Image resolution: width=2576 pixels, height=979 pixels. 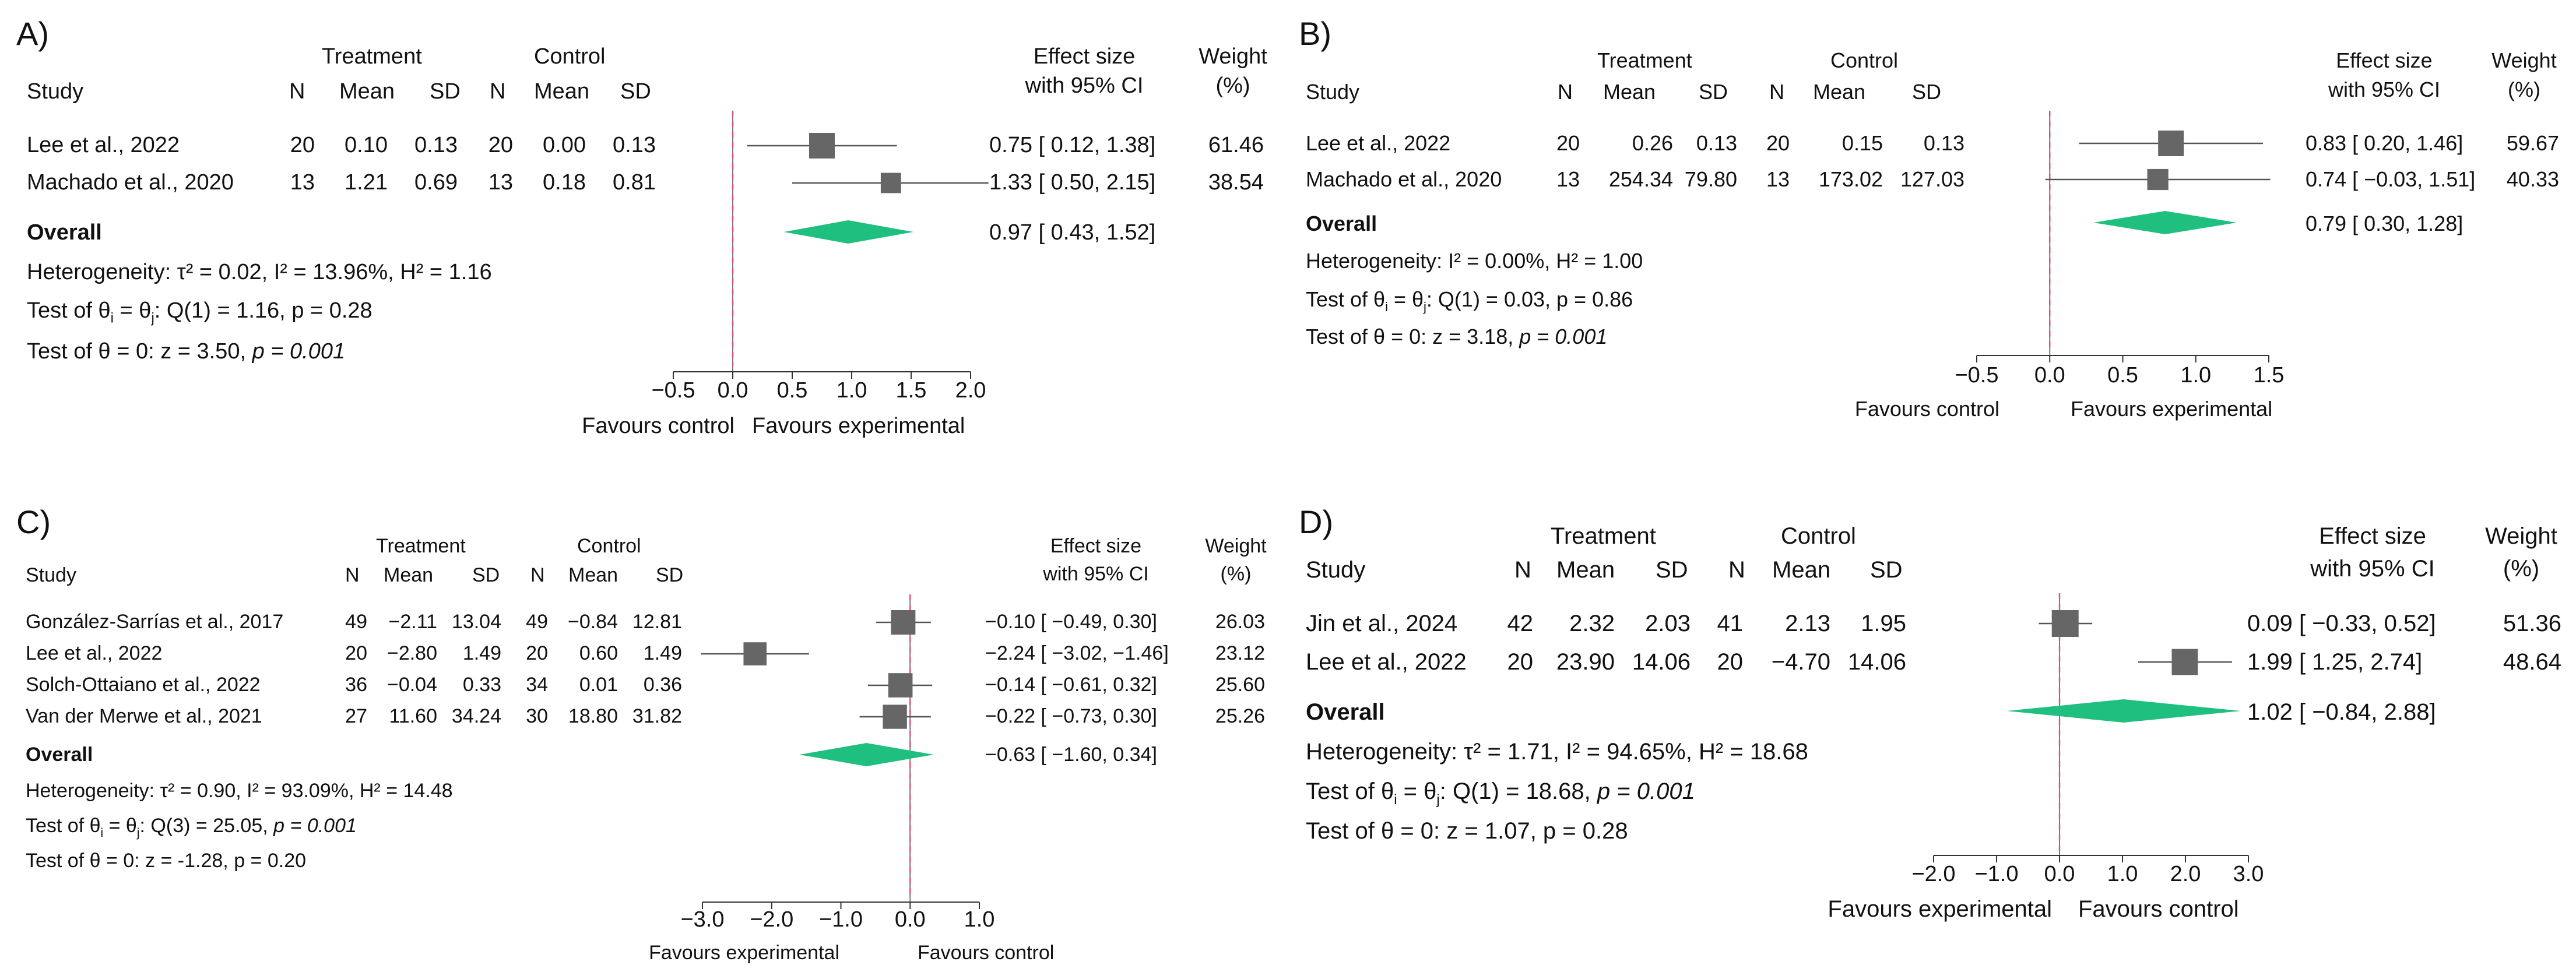 What do you see at coordinates (199, 313) in the screenshot?
I see `test-q: Test of θi = θj: Q(1) = 1.16, p = 0.28` at bounding box center [199, 313].